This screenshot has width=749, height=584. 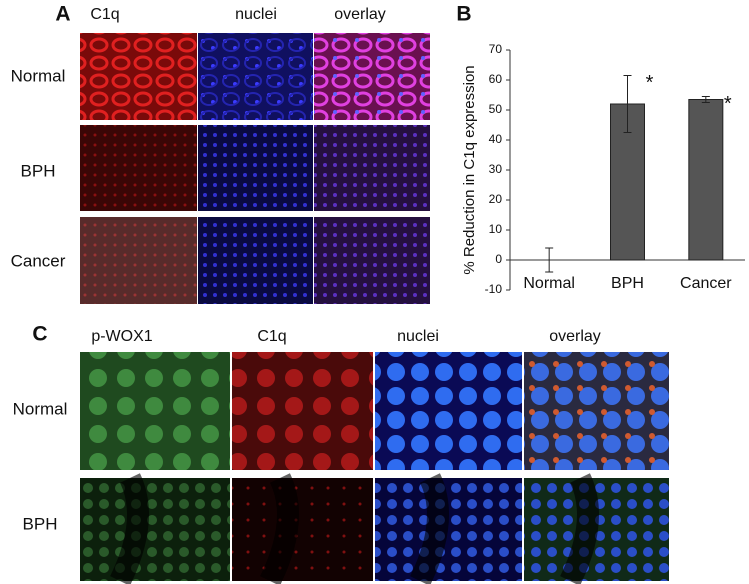 I want to click on column-header: p-WOX1, so click(x=121, y=336).